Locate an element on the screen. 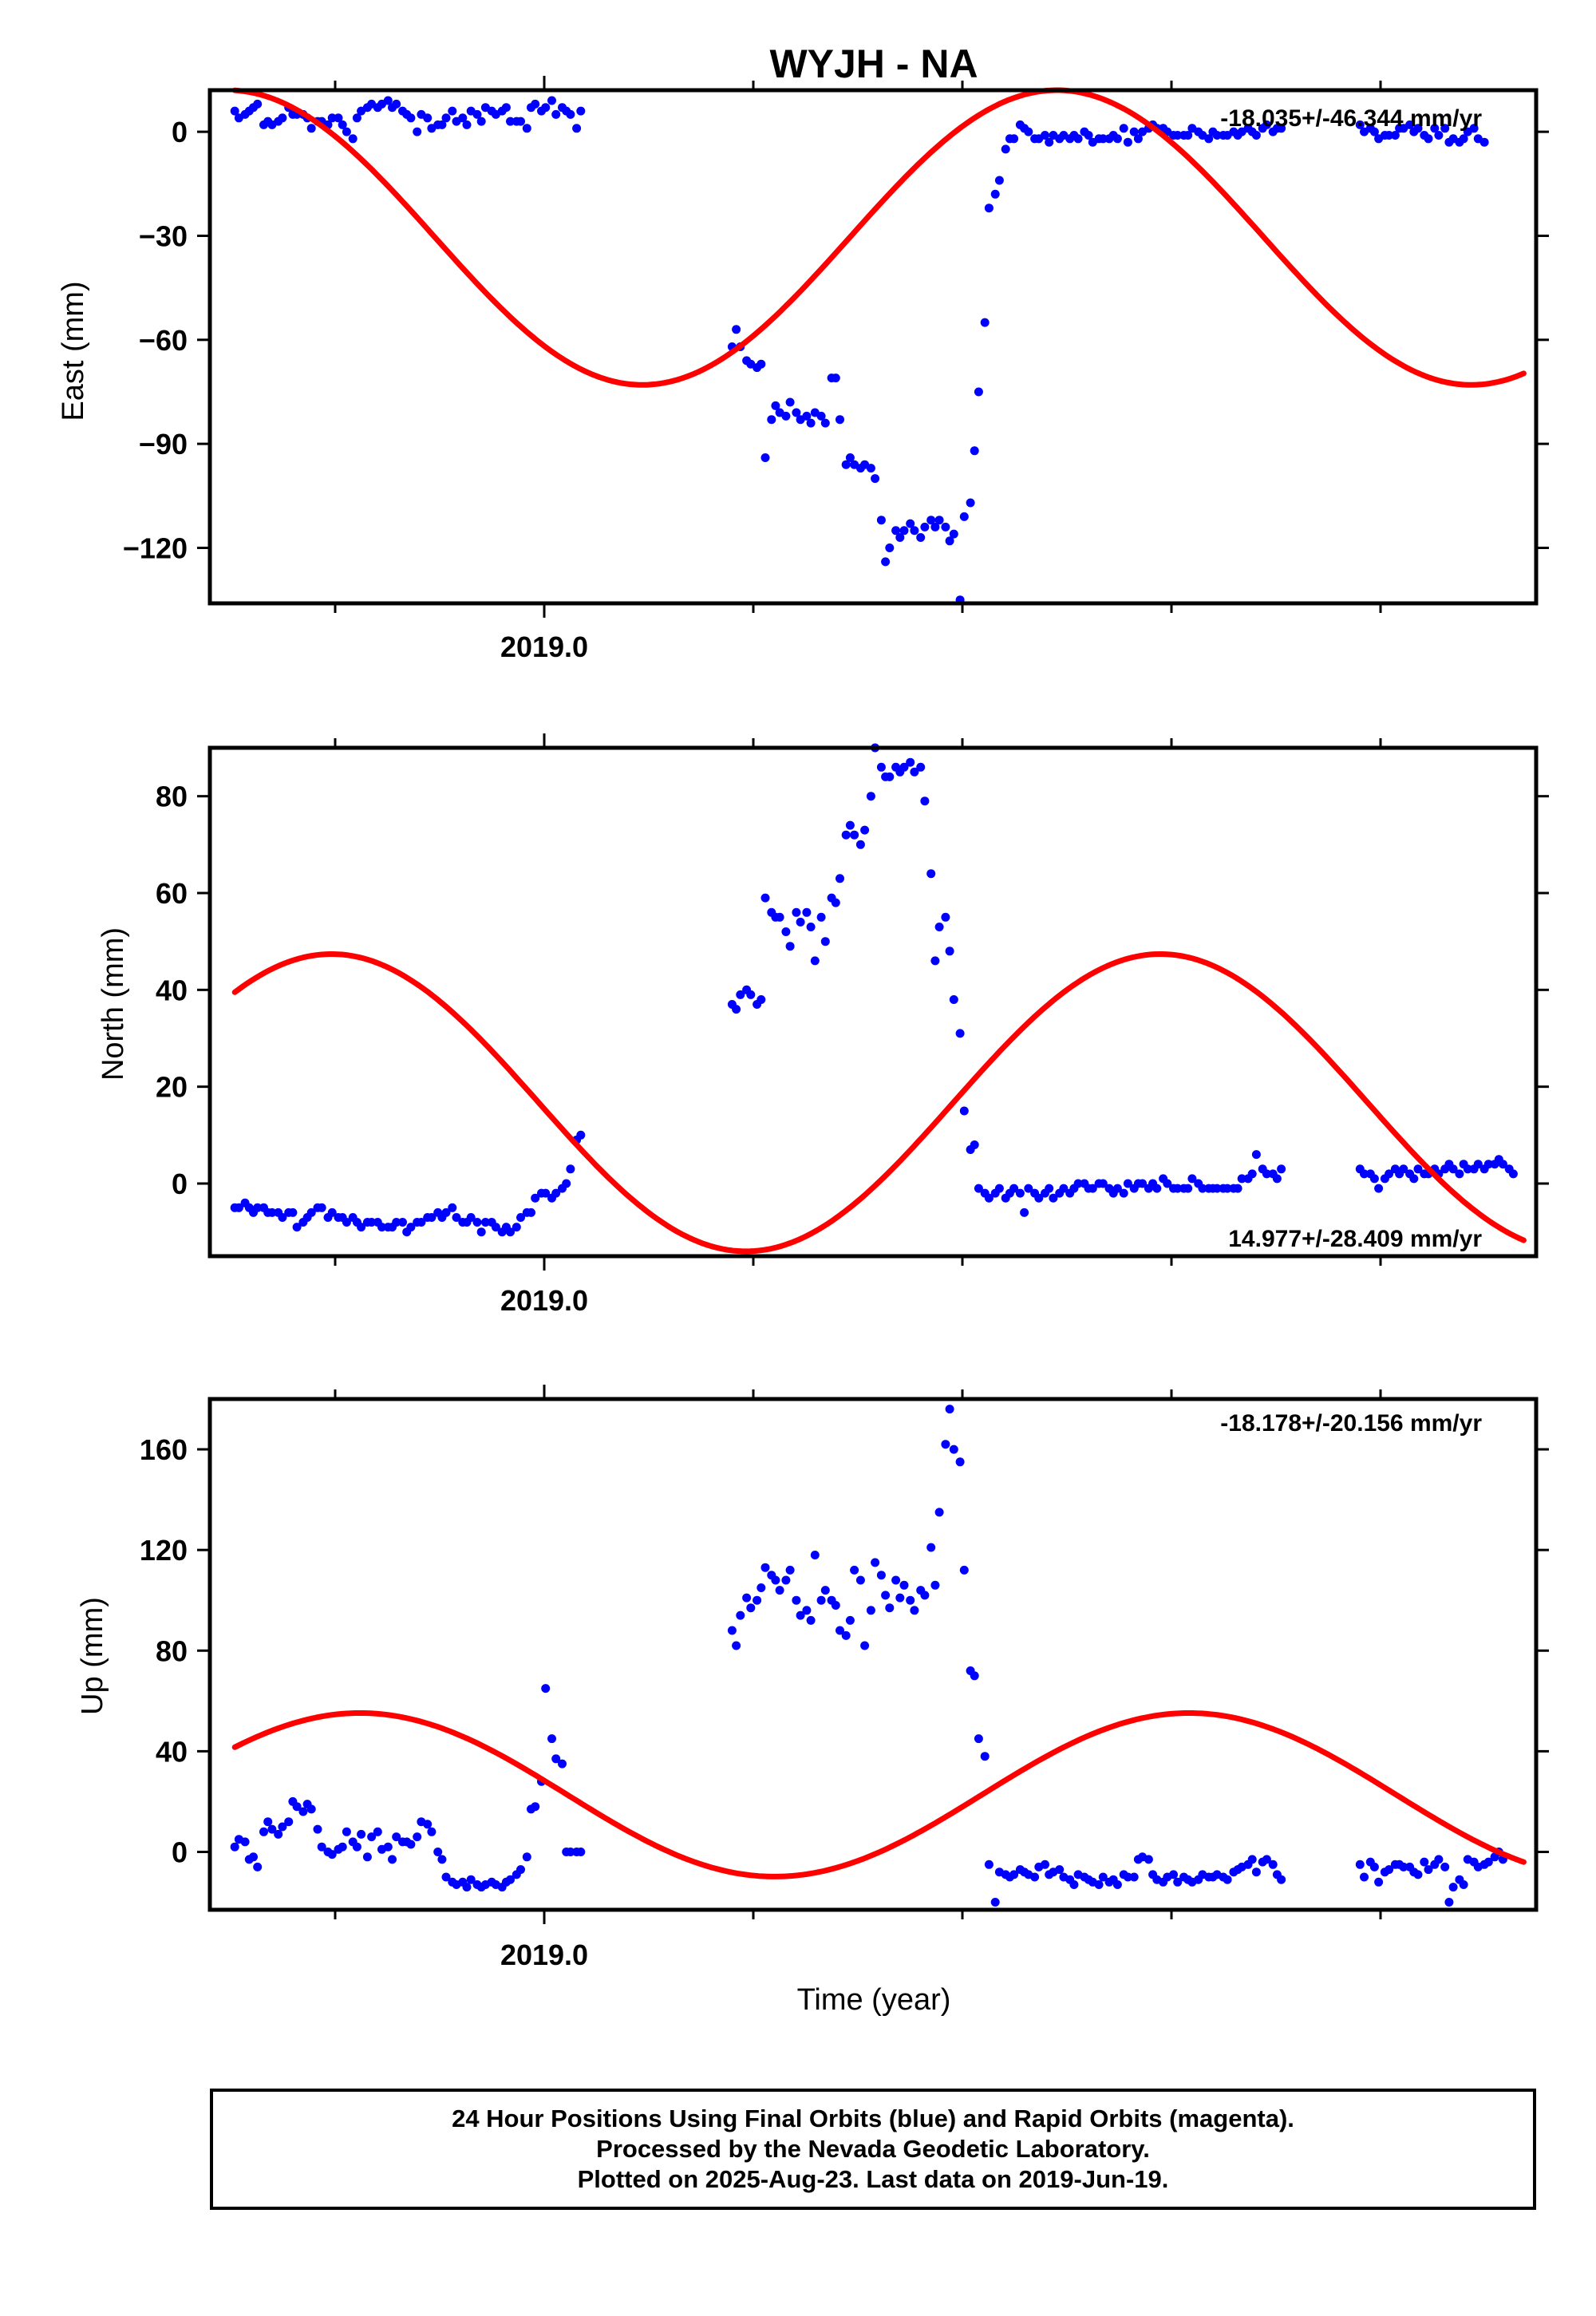  east-xtick-label: 2019.0 is located at coordinates (544, 646).